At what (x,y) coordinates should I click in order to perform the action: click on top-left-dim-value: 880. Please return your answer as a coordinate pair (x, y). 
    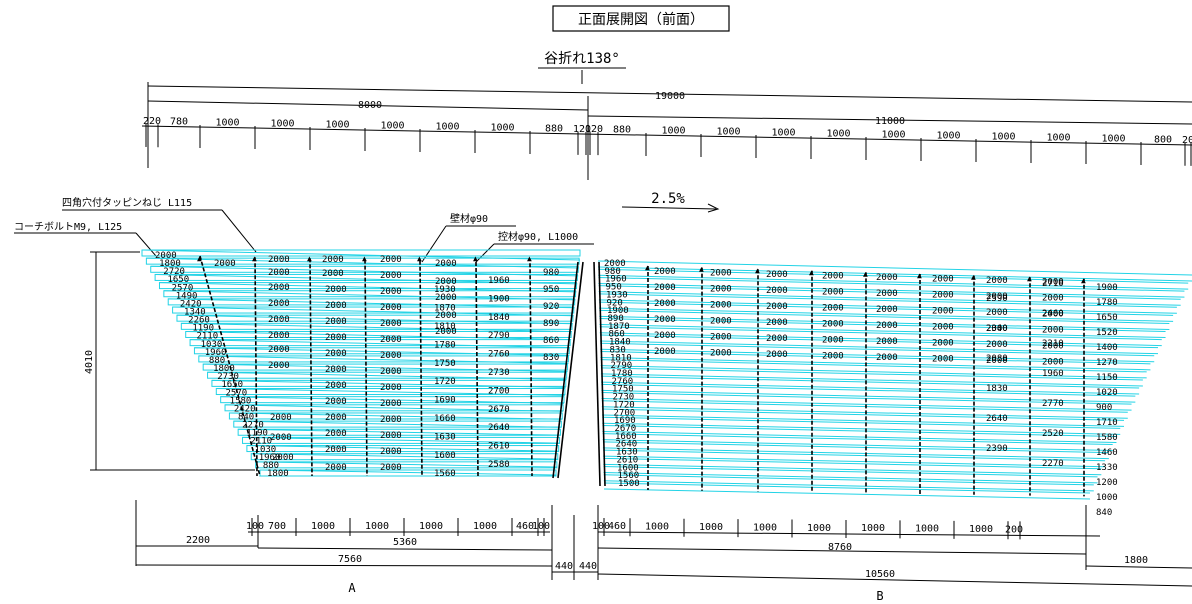
    Looking at the image, I should click on (554, 128).